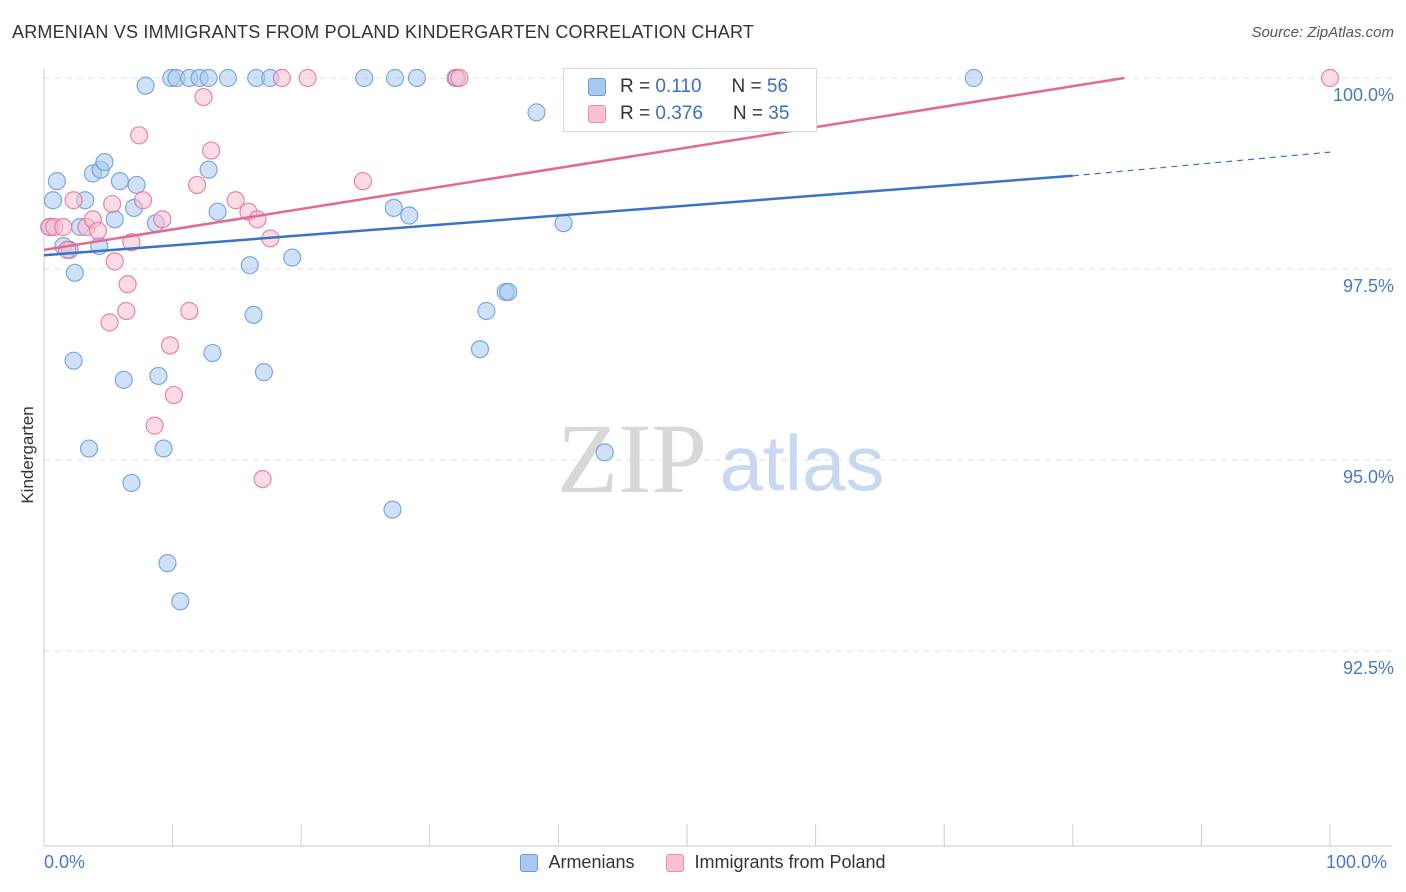  What do you see at coordinates (678, 86) in the screenshot?
I see `legend-r-value: 0.110` at bounding box center [678, 86].